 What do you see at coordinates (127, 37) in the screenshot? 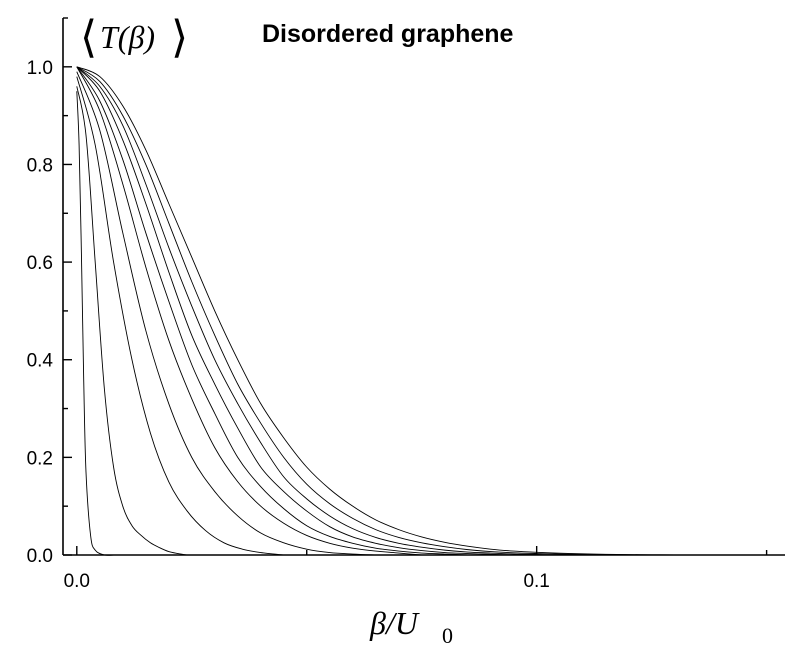
I see `y-axis-label-text: T(β)` at bounding box center [127, 37].